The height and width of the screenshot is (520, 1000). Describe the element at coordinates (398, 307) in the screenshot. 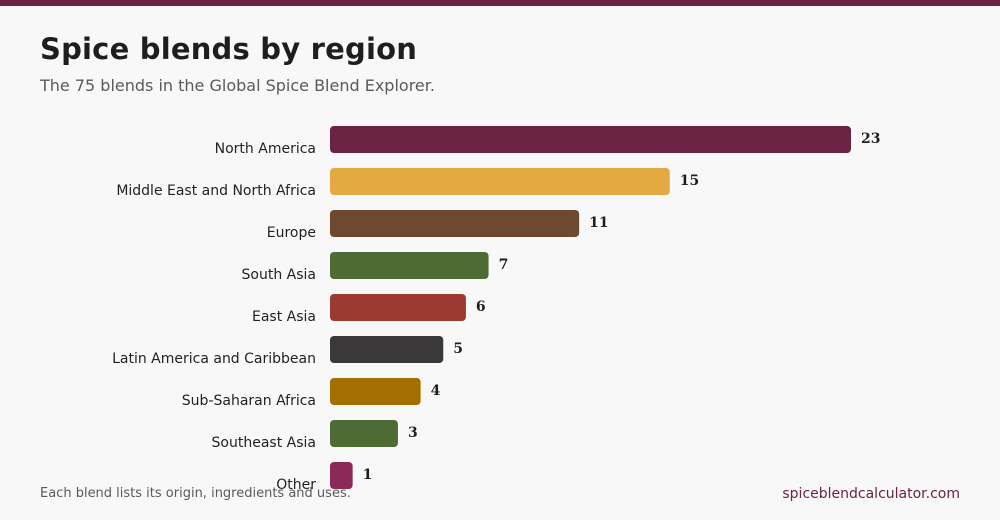

I see `bar-east-asia` at that location.